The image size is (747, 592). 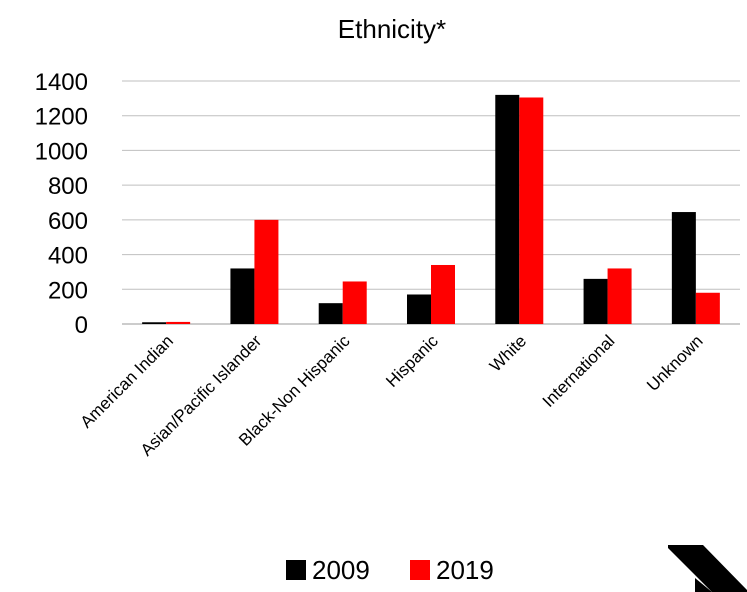 I want to click on category-label: White, so click(x=508, y=353).